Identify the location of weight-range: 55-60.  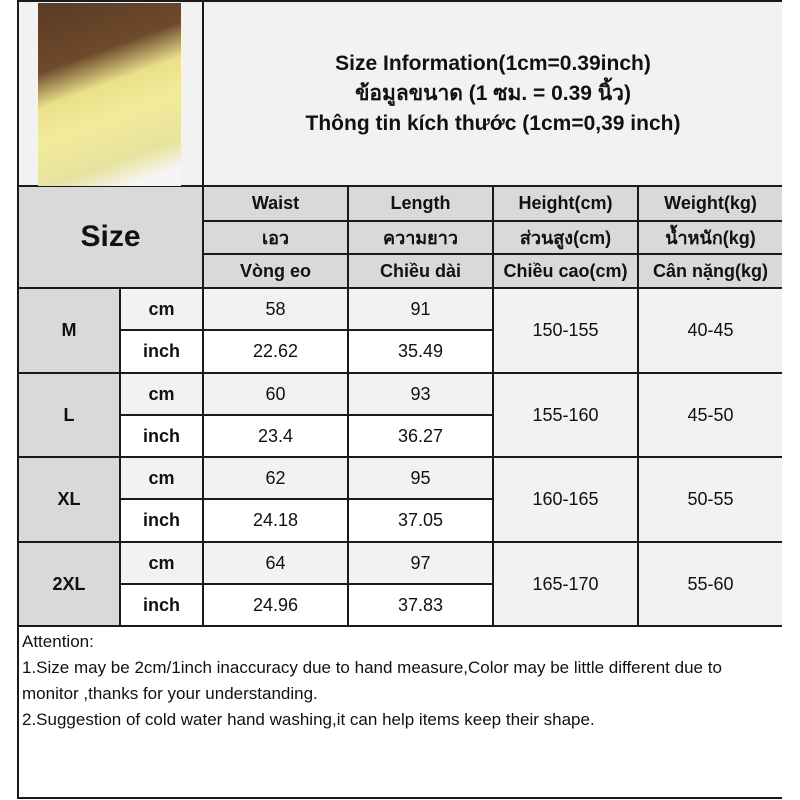
(710, 584).